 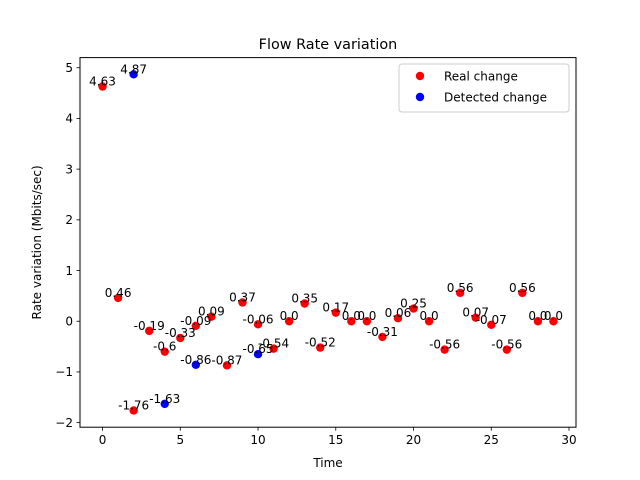 What do you see at coordinates (413, 440) in the screenshot?
I see `x-tick-label: 20` at bounding box center [413, 440].